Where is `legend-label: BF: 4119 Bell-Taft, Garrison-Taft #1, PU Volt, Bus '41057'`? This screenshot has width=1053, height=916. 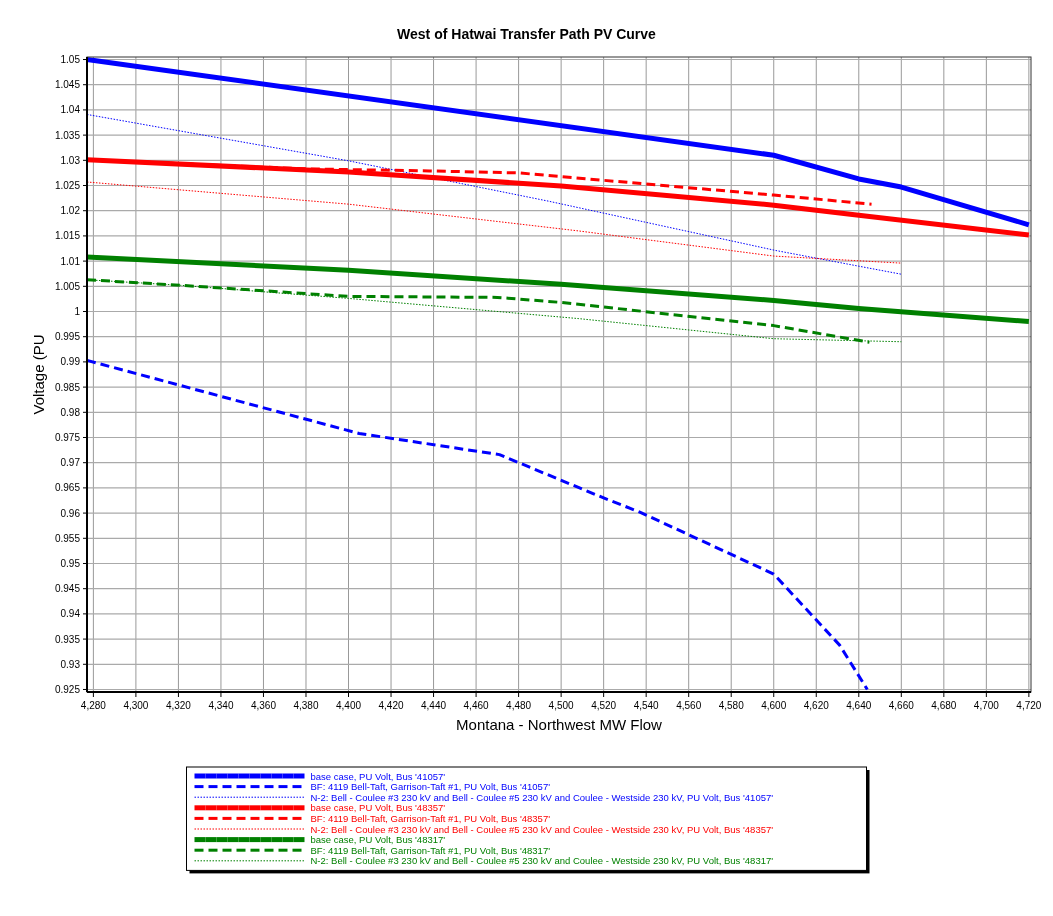
legend-label: BF: 4119 Bell-Taft, Garrison-Taft #1, PU Volt, Bus '41057' is located at coordinates (430, 787).